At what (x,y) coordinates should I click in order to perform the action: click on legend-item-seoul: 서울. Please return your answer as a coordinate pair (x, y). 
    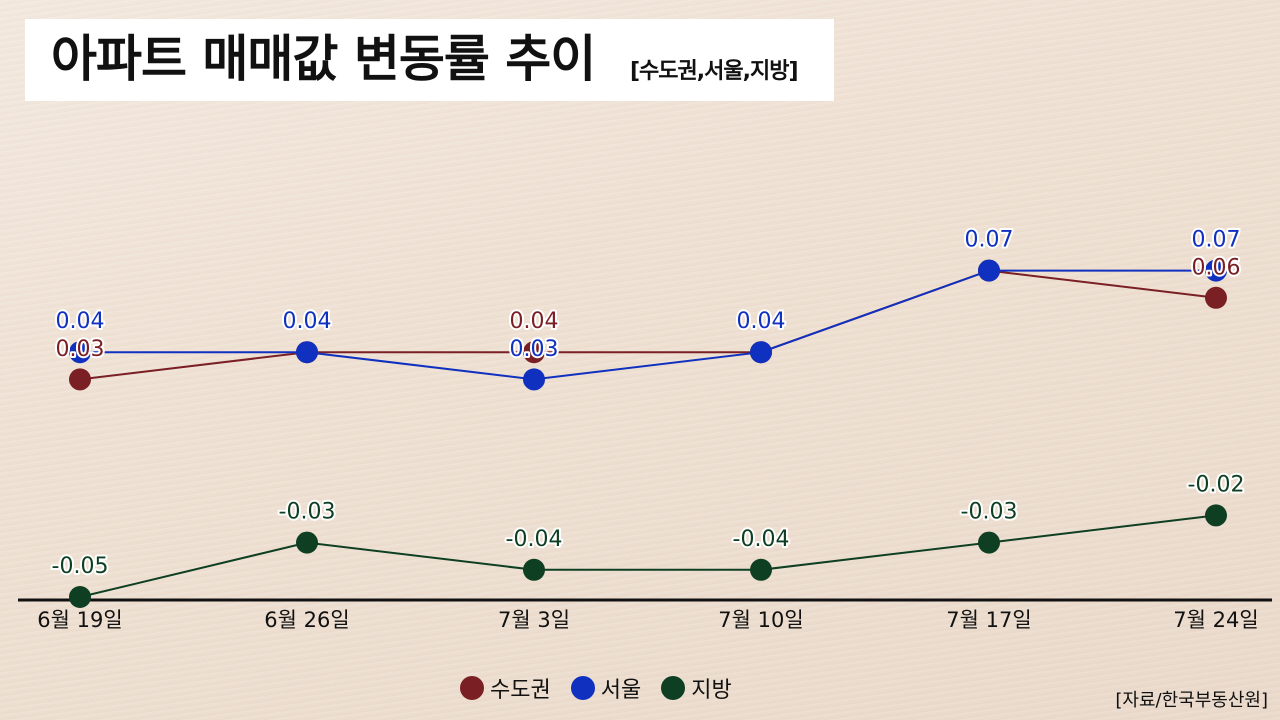
    Looking at the image, I should click on (606, 688).